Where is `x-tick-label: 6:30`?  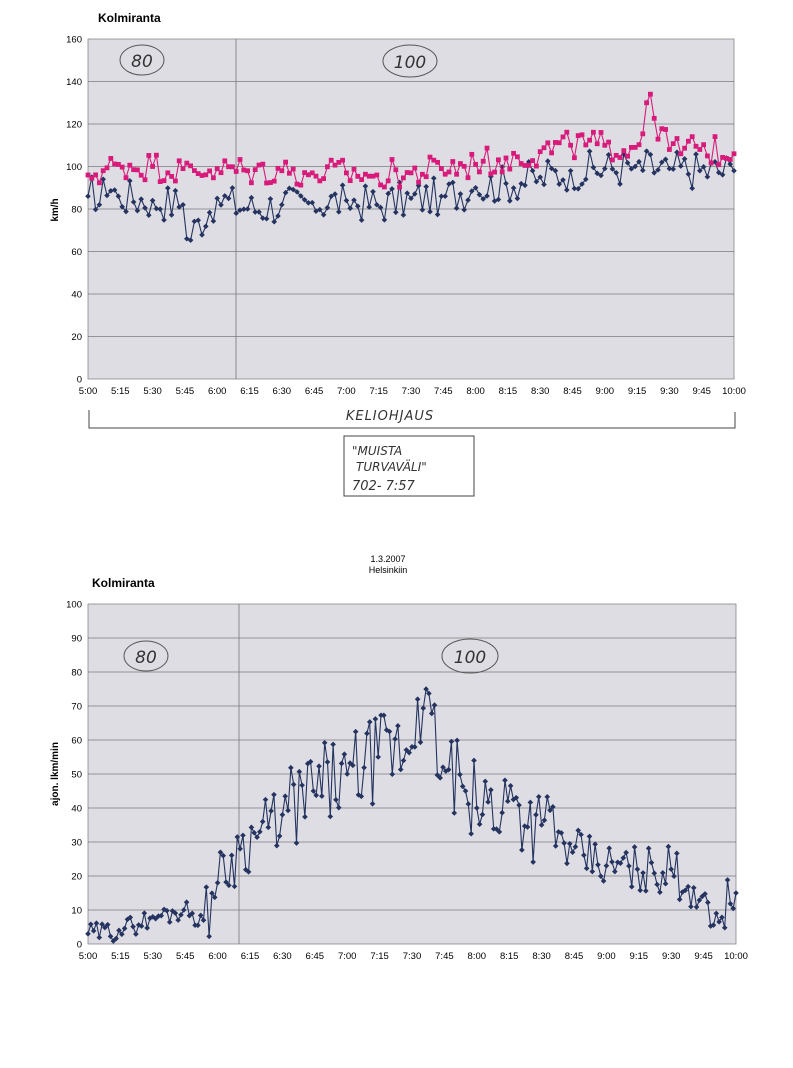
x-tick-label: 6:30 is located at coordinates (282, 956).